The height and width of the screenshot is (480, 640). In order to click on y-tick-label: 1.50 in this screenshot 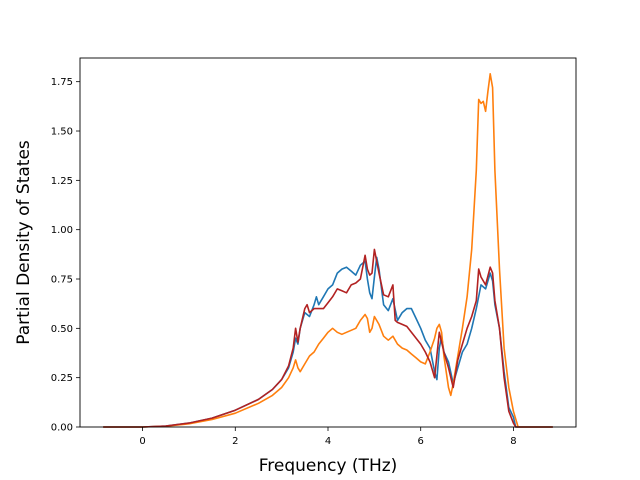, I will do `click(62, 132)`.